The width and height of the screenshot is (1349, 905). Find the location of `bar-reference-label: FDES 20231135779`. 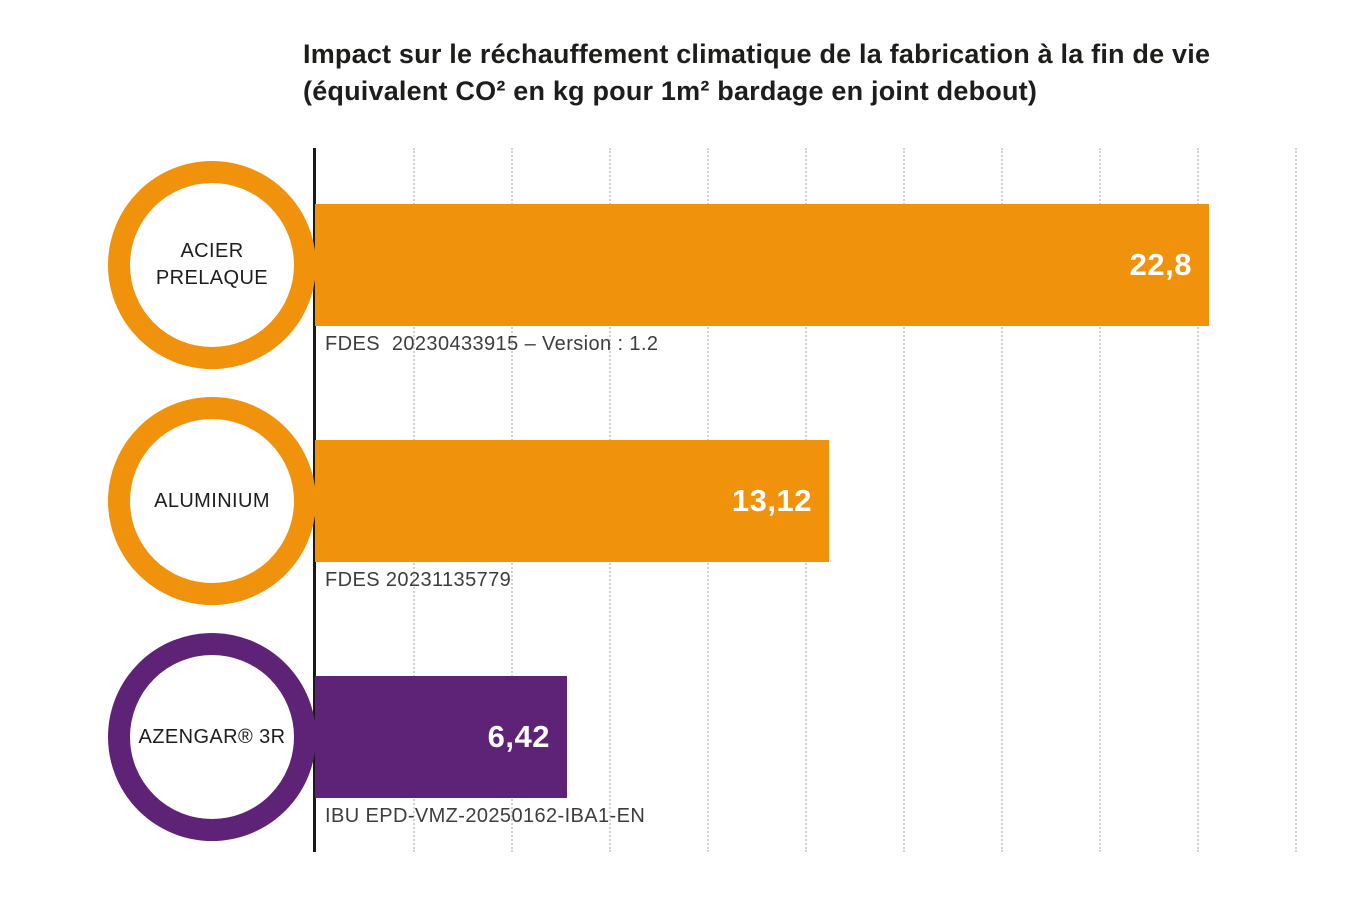

bar-reference-label: FDES 20231135779 is located at coordinates (418, 580).